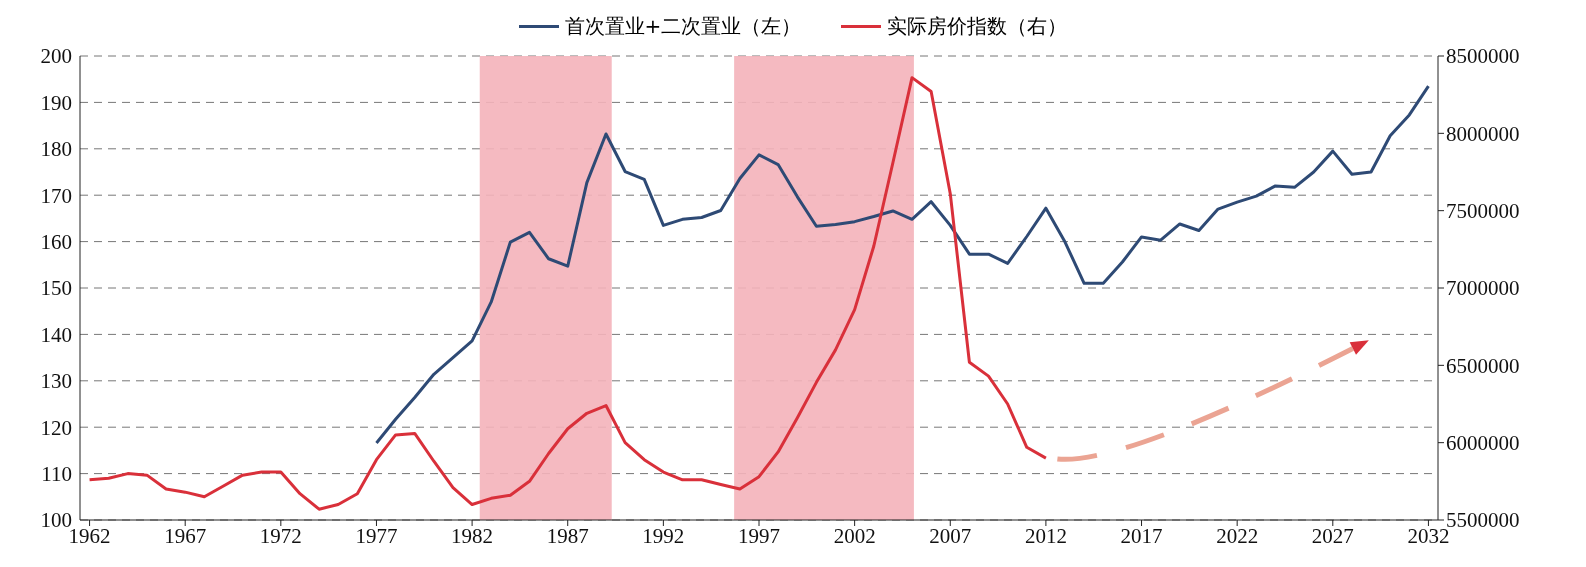  Describe the element at coordinates (56, 56) in the screenshot. I see `y-tick-label: 200` at that location.